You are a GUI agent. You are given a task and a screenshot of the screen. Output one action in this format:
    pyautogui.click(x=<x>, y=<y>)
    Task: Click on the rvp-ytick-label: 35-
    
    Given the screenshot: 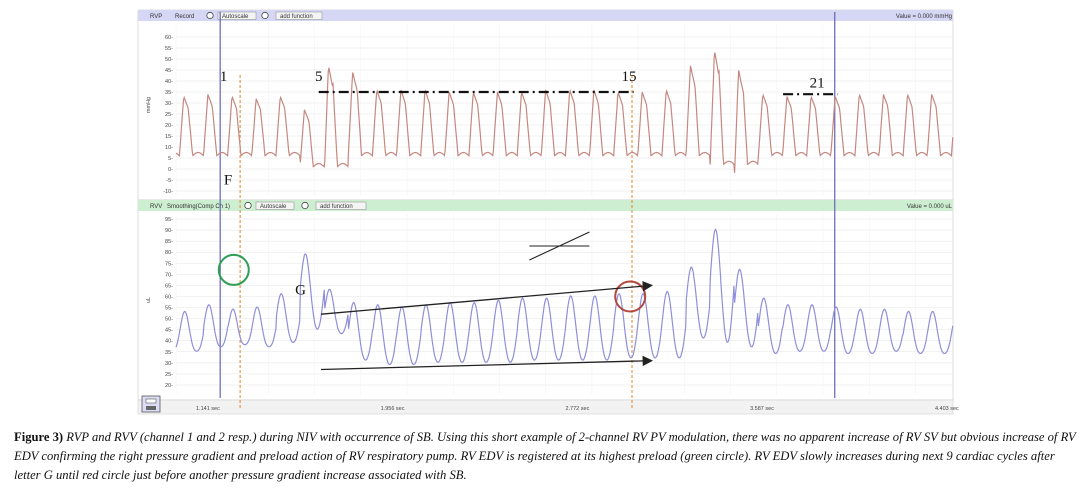 What is the action you would take?
    pyautogui.click(x=169, y=93)
    